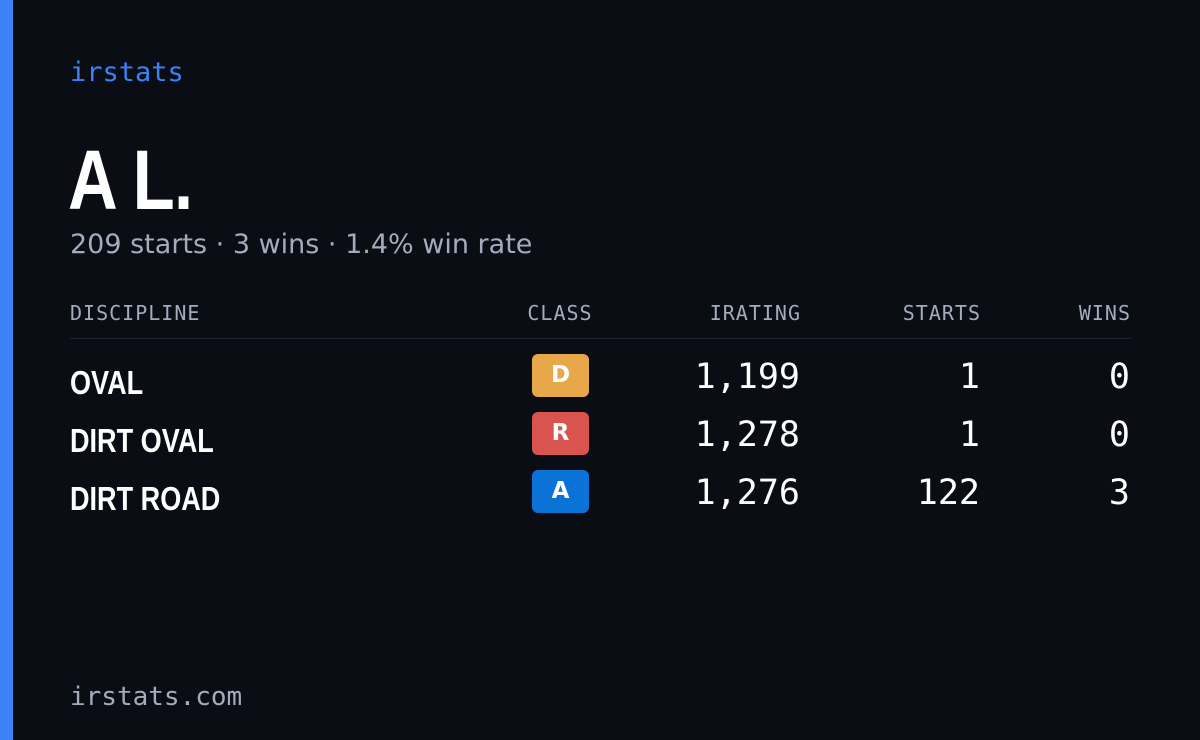  Describe the element at coordinates (301, 244) in the screenshot. I see `driver-summary: 209 starts · 3 wins · 1.4% win rate` at that location.